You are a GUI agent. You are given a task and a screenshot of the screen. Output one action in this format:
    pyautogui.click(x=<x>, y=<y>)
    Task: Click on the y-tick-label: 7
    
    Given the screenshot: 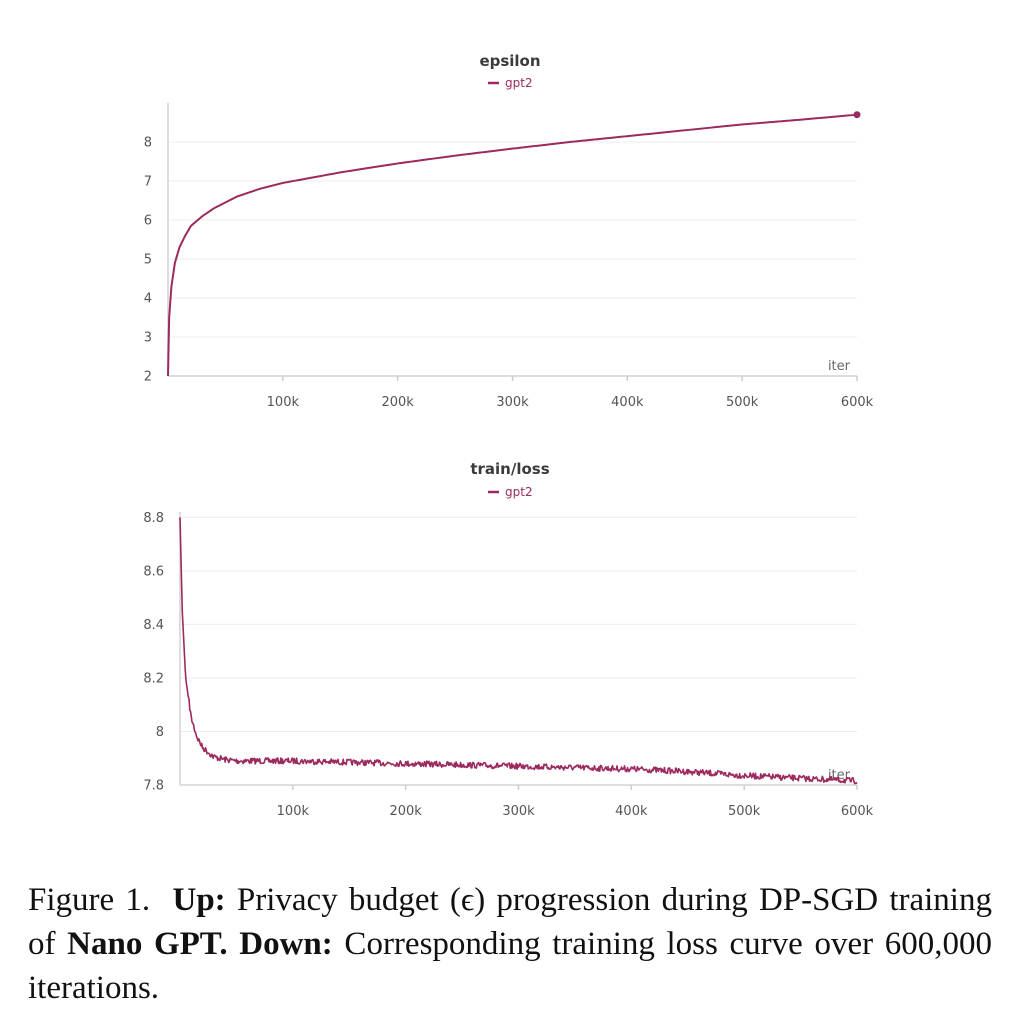 What is the action you would take?
    pyautogui.click(x=148, y=182)
    